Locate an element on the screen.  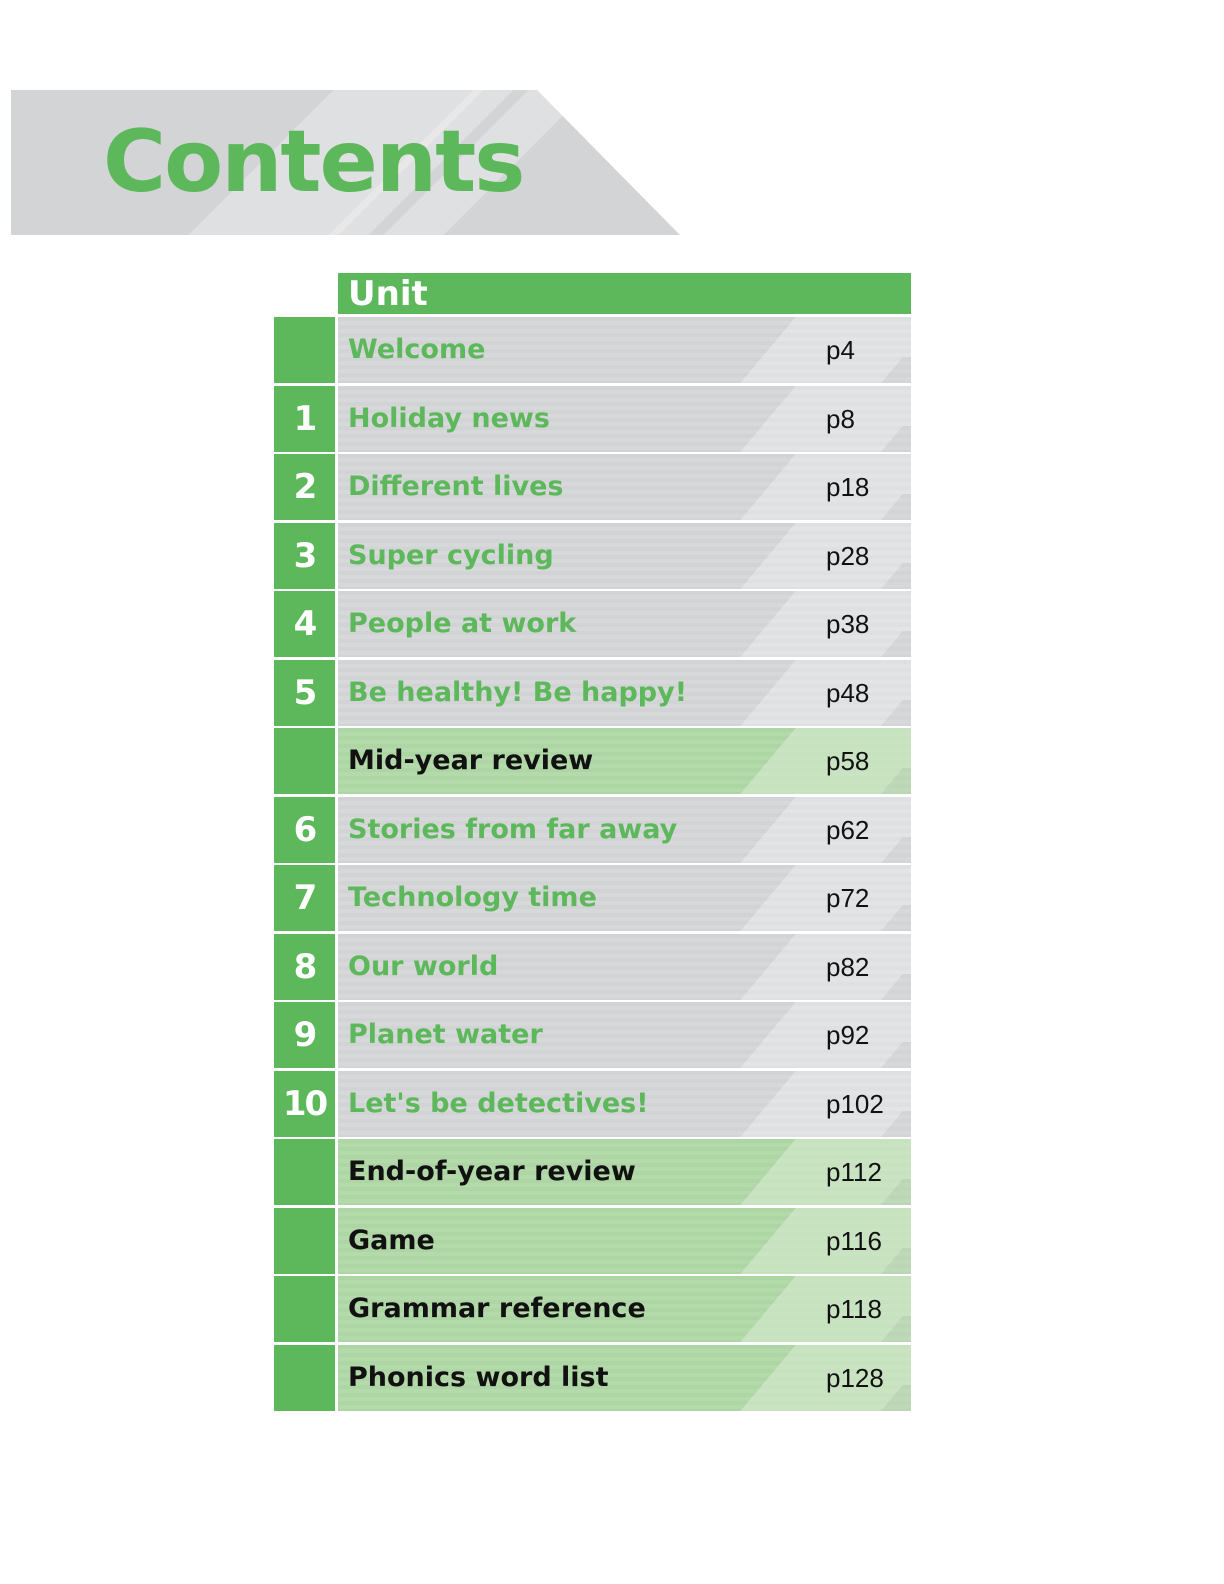
unit-title: Let's be detectives! is located at coordinates (498, 1103).